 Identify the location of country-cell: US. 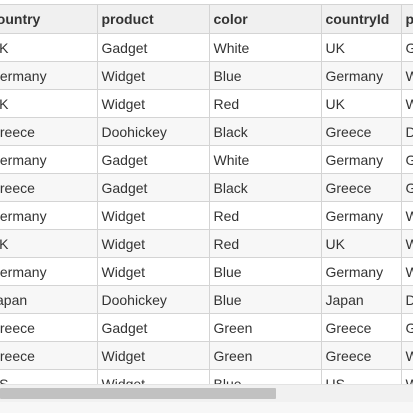
(49, 376).